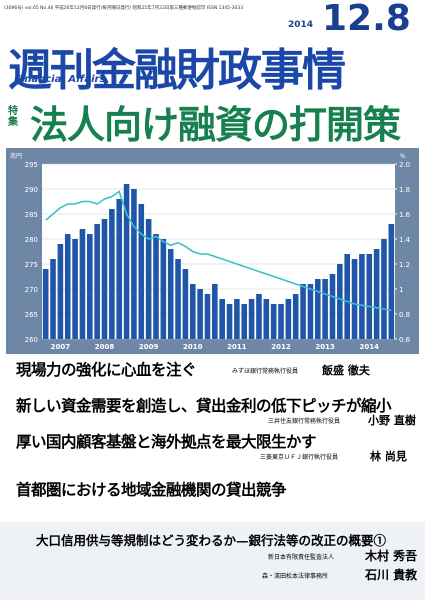 The height and width of the screenshot is (600, 425). I want to click on y2-tick-label: 1.2, so click(404, 265).